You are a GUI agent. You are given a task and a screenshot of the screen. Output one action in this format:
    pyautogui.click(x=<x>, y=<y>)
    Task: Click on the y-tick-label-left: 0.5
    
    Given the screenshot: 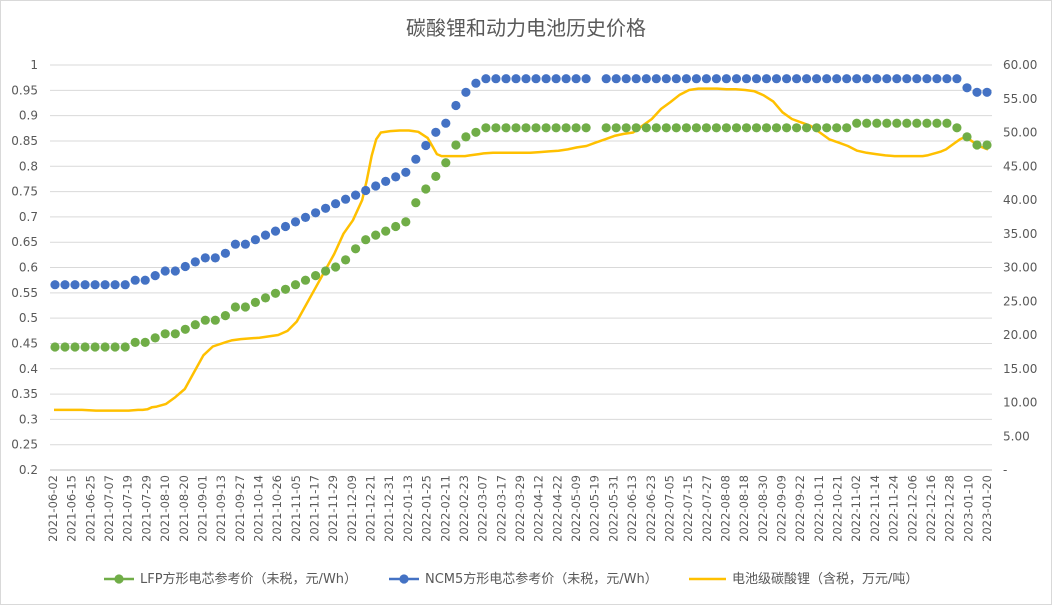 What is the action you would take?
    pyautogui.click(x=28, y=318)
    